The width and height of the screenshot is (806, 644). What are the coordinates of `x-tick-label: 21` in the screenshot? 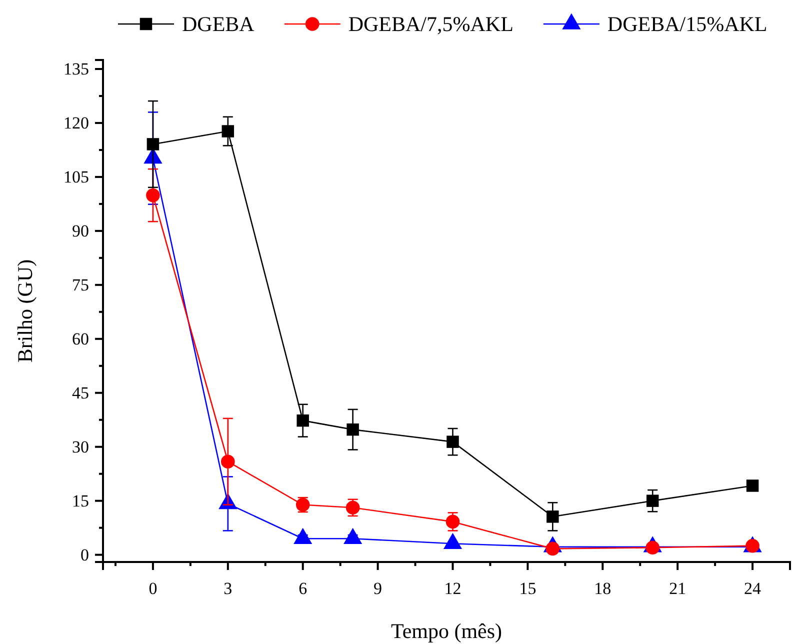 It's located at (677, 588).